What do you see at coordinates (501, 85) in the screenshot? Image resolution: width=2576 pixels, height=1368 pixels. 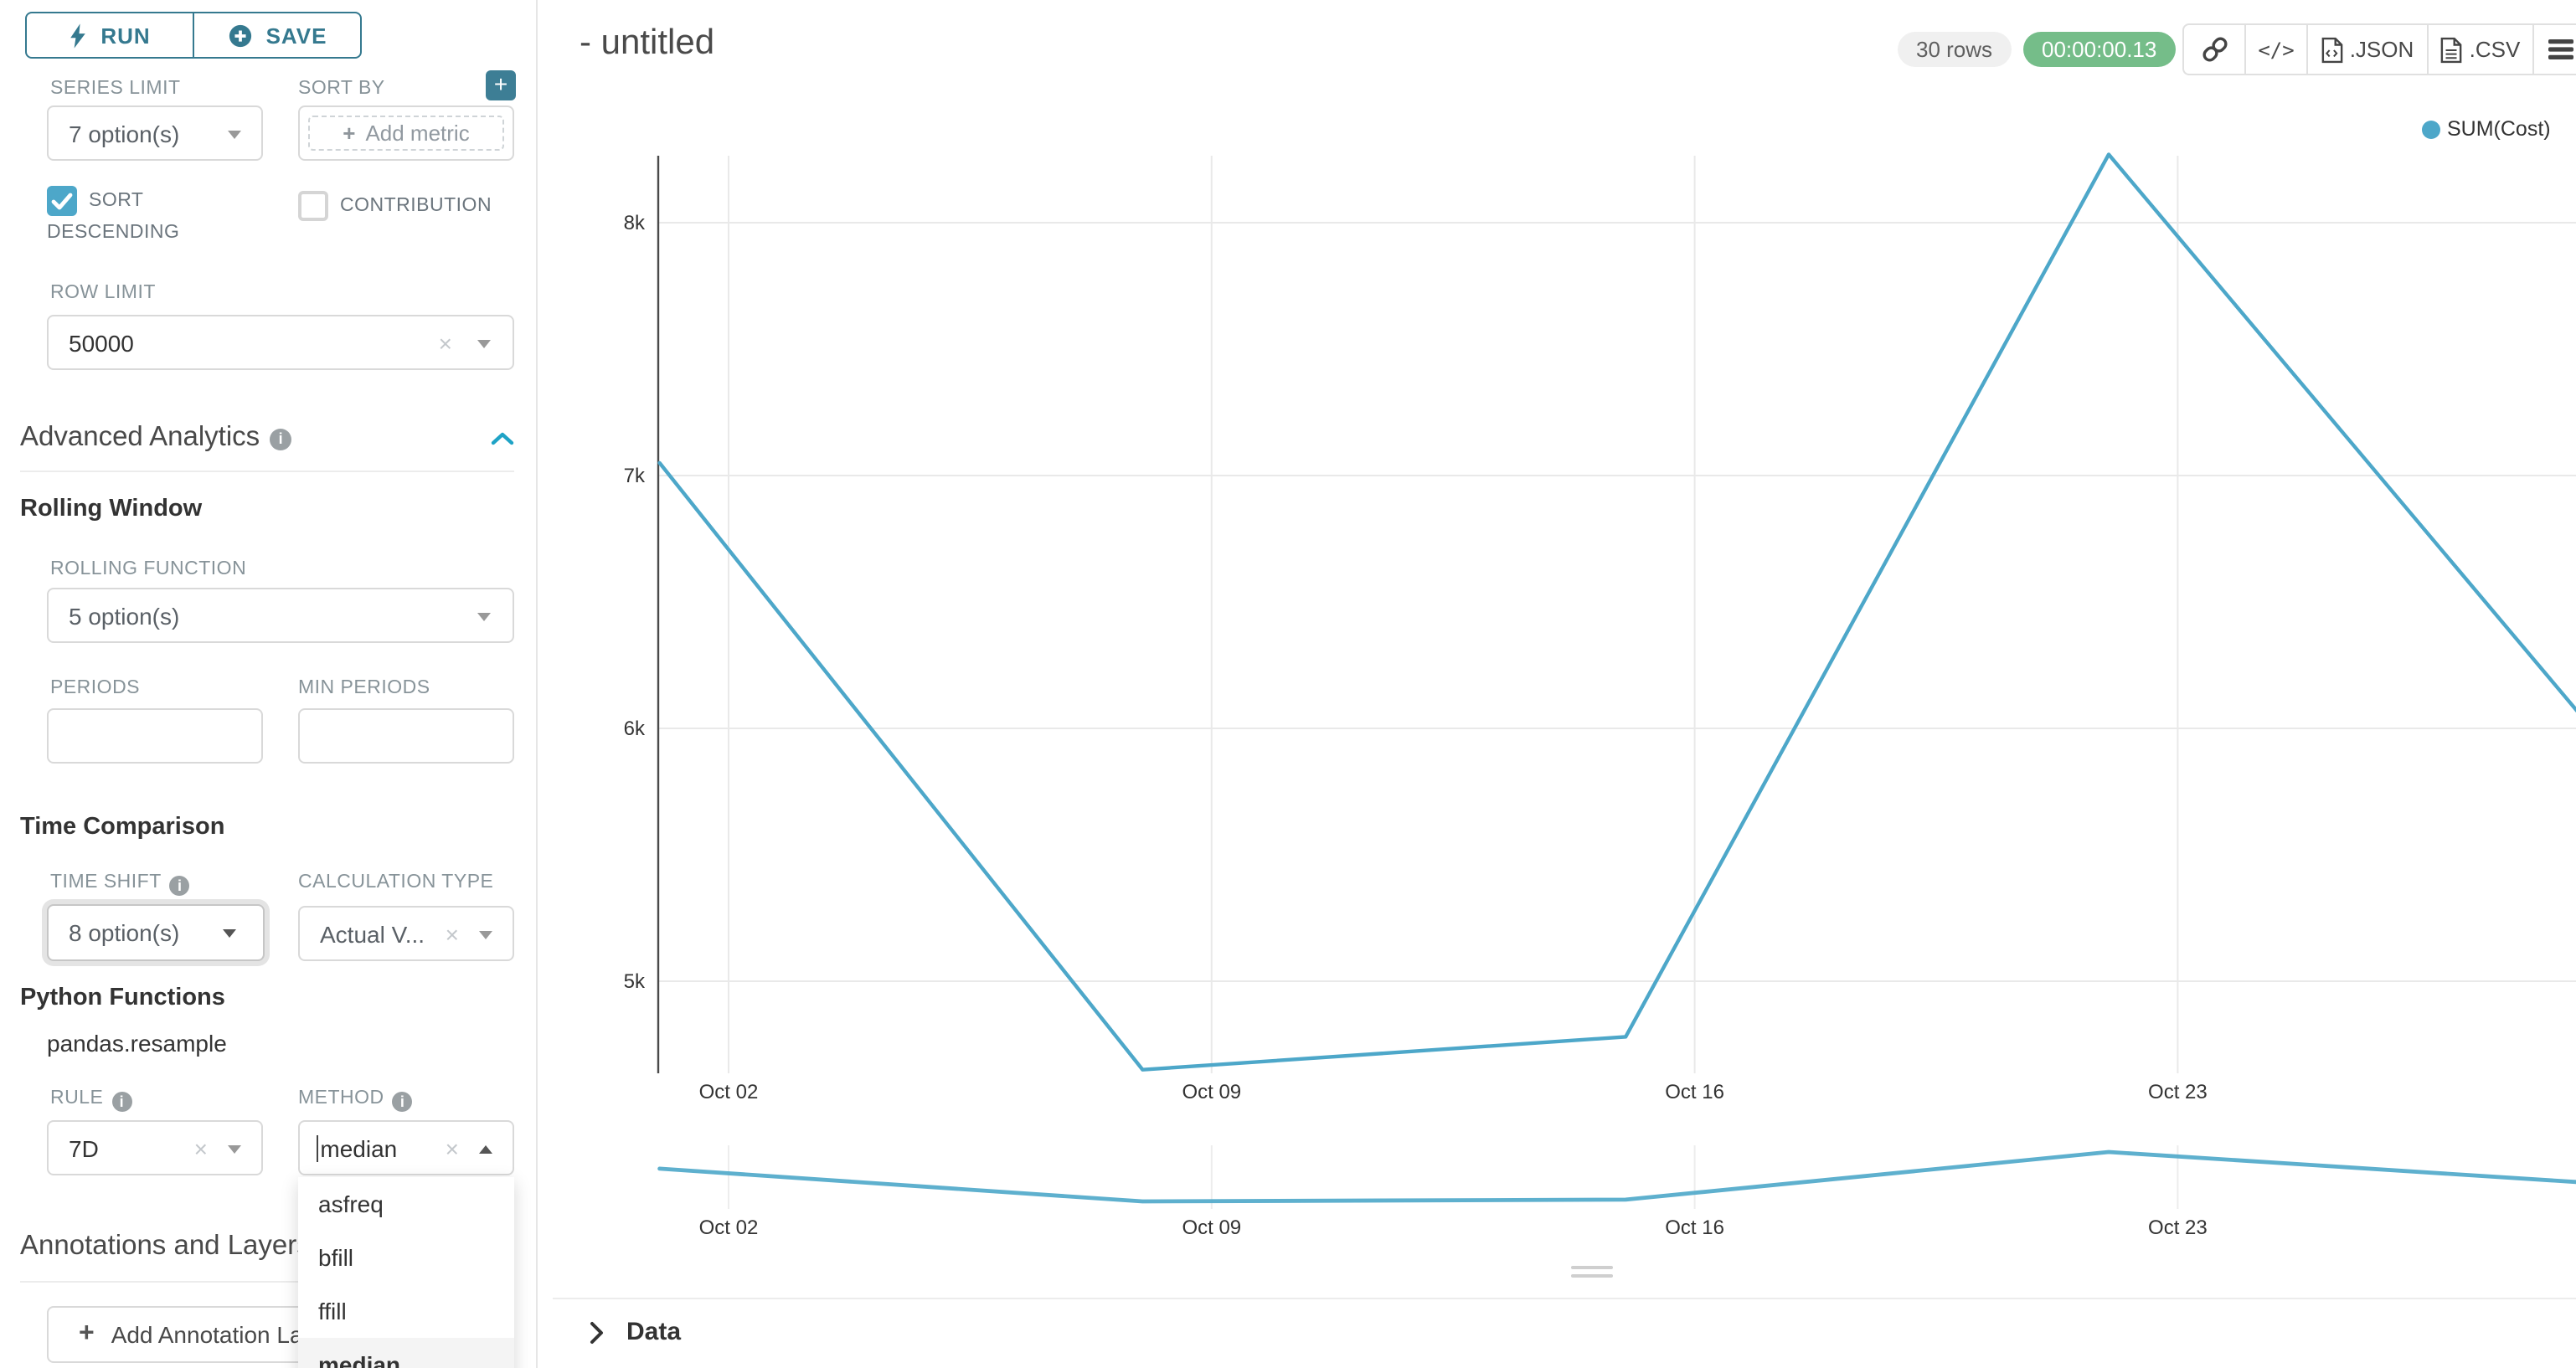 I see `add-sort-metric-plus-button: +` at bounding box center [501, 85].